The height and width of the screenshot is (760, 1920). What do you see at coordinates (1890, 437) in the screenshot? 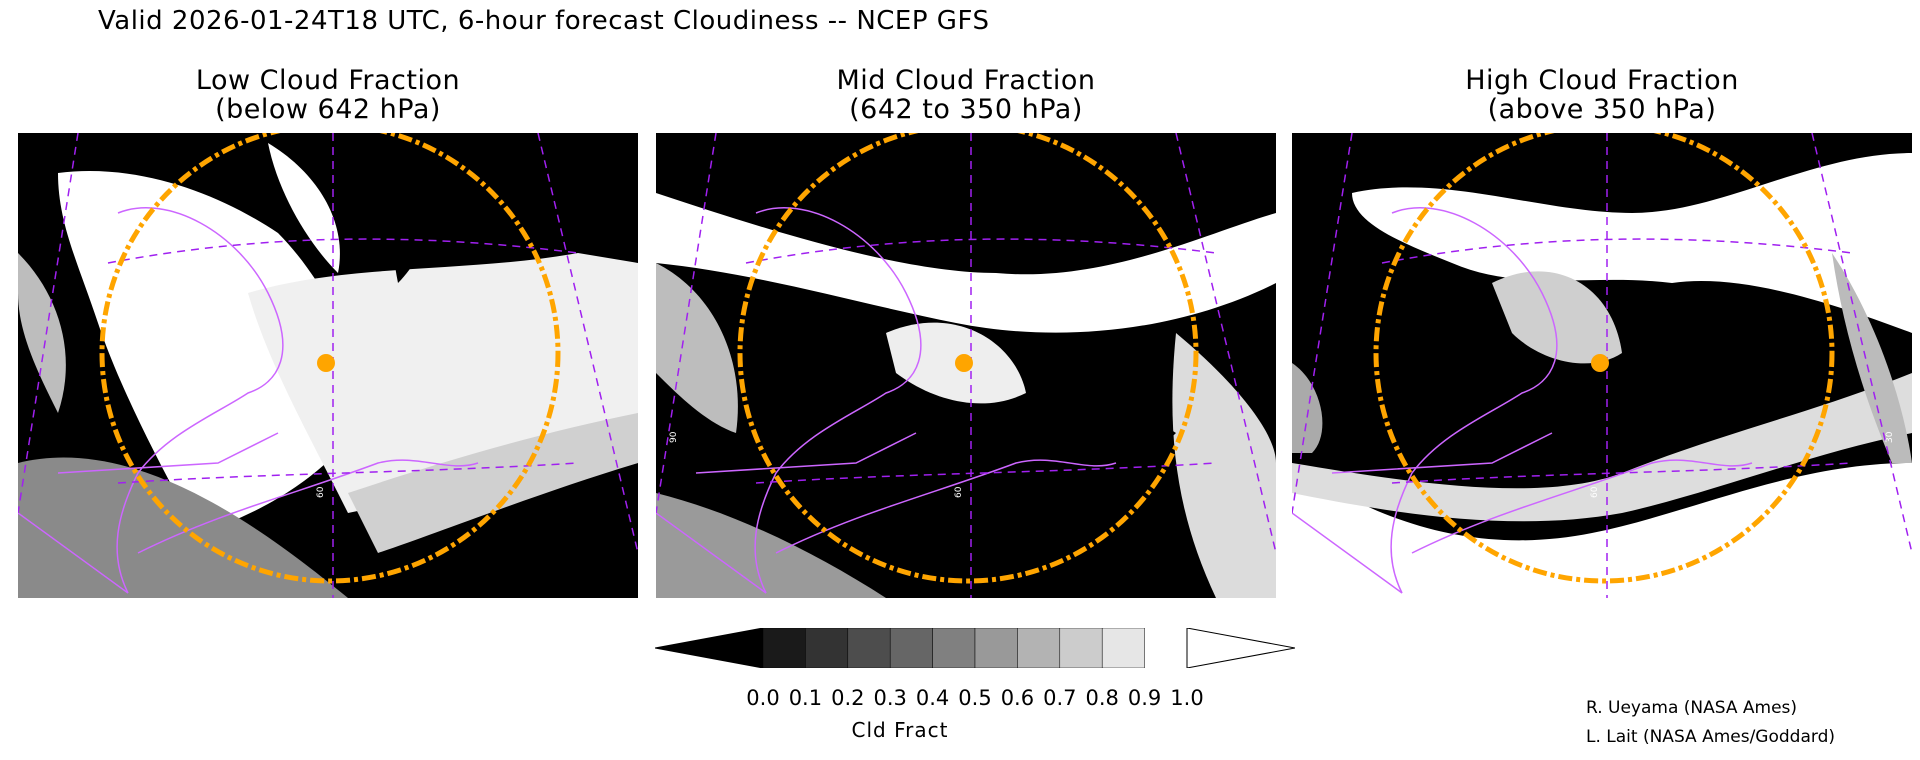
I see `high-lon-30-label: 30` at bounding box center [1890, 437].